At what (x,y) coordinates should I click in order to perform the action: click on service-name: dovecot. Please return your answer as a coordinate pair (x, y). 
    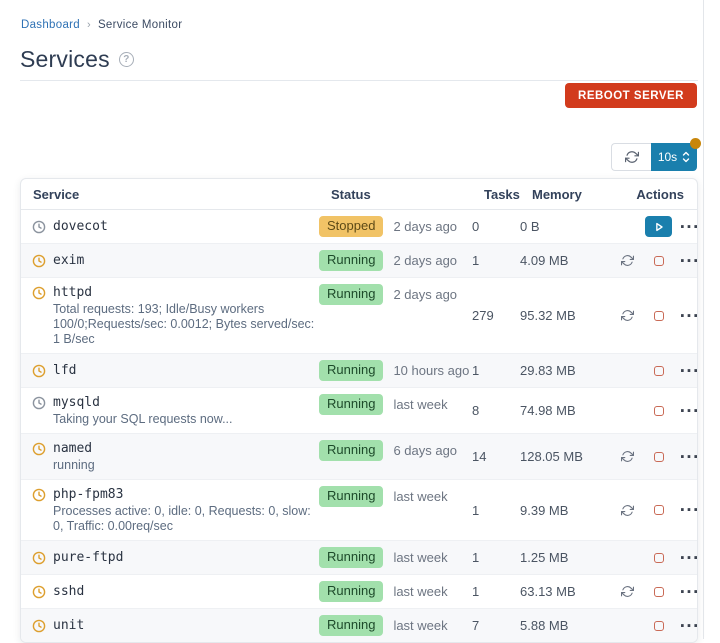
    Looking at the image, I should click on (80, 226).